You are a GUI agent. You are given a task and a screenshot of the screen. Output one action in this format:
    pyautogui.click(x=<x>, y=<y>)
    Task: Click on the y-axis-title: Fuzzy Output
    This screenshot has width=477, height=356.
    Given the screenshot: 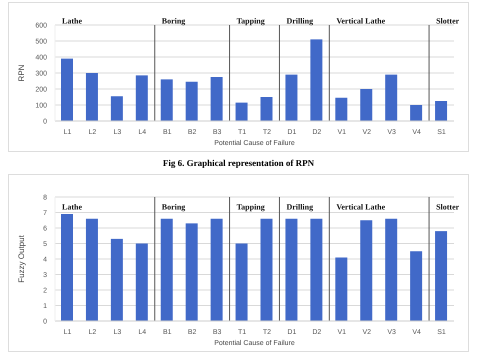 What is the action you would take?
    pyautogui.click(x=21, y=258)
    